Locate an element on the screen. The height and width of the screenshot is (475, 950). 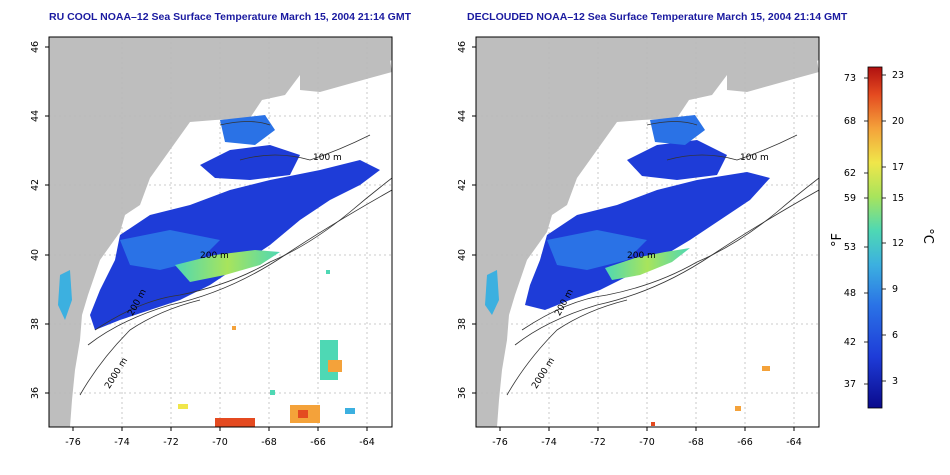
colorbar-f-ticks: 73 68 62 59 53 48 42 37 is located at coordinates (850, 231).